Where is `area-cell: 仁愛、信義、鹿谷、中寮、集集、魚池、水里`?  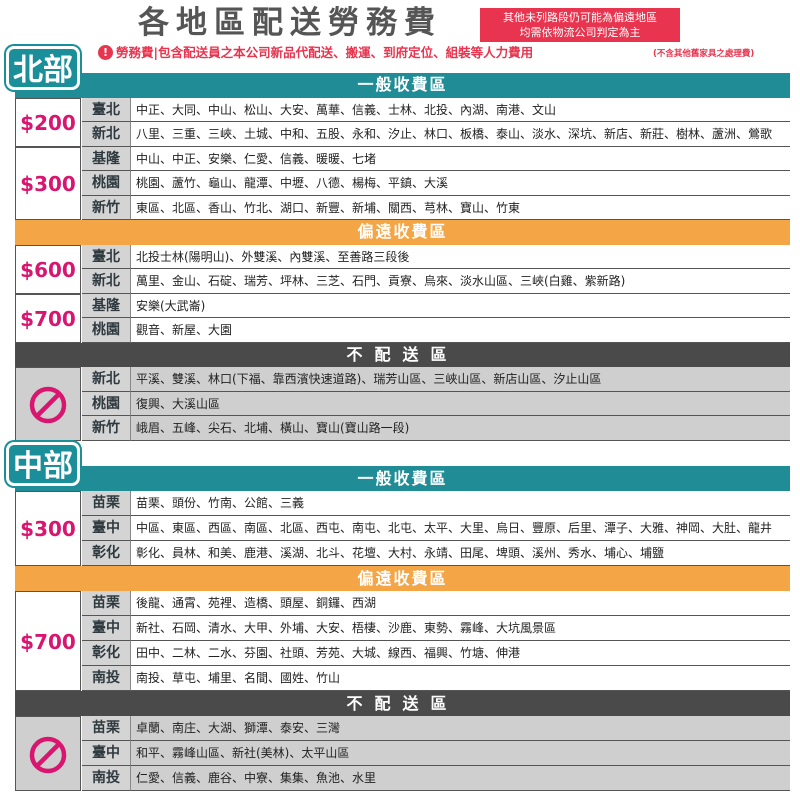
area-cell: 仁愛、信義、鹿谷、中寮、集集、魚池、水里 is located at coordinates (460, 778).